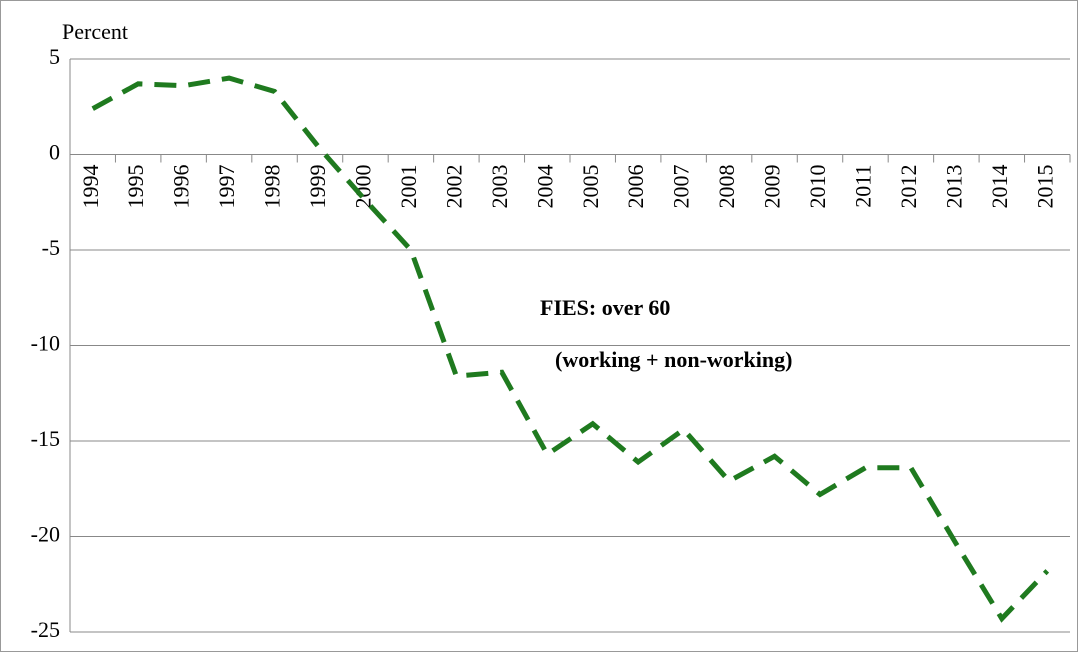 The image size is (1078, 652). What do you see at coordinates (54, 152) in the screenshot?
I see `y-tick-label: 0` at bounding box center [54, 152].